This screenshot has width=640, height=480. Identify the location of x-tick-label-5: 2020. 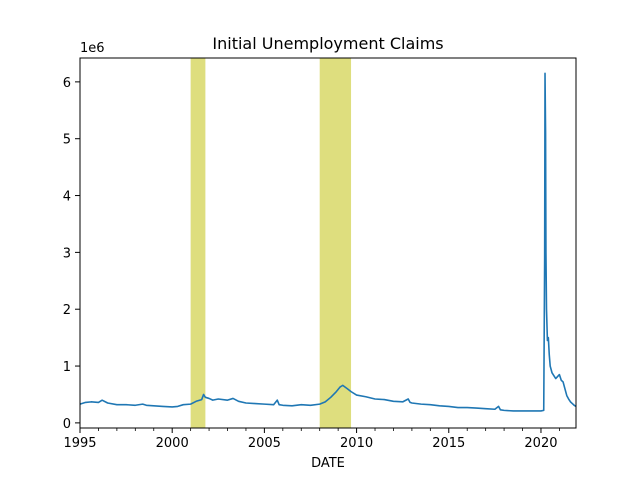
(540, 443).